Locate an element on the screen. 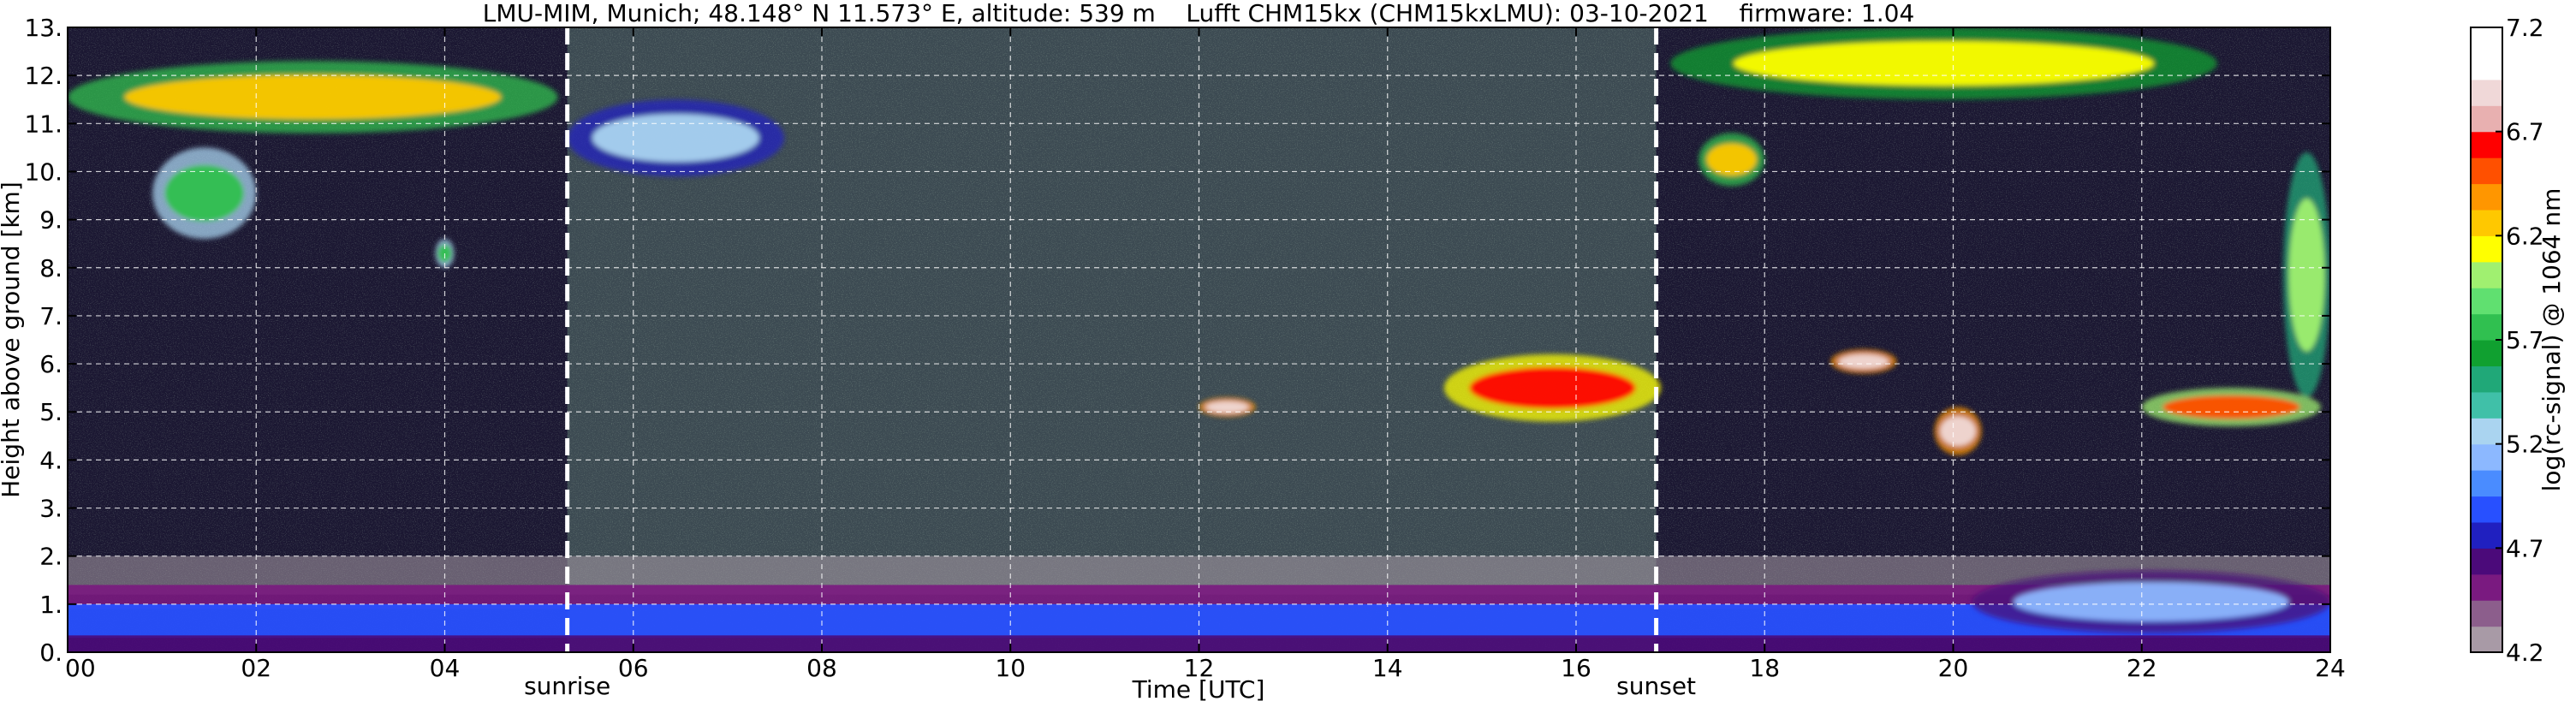 The width and height of the screenshot is (2576, 707). y-tick-label: 3. is located at coordinates (50, 509).